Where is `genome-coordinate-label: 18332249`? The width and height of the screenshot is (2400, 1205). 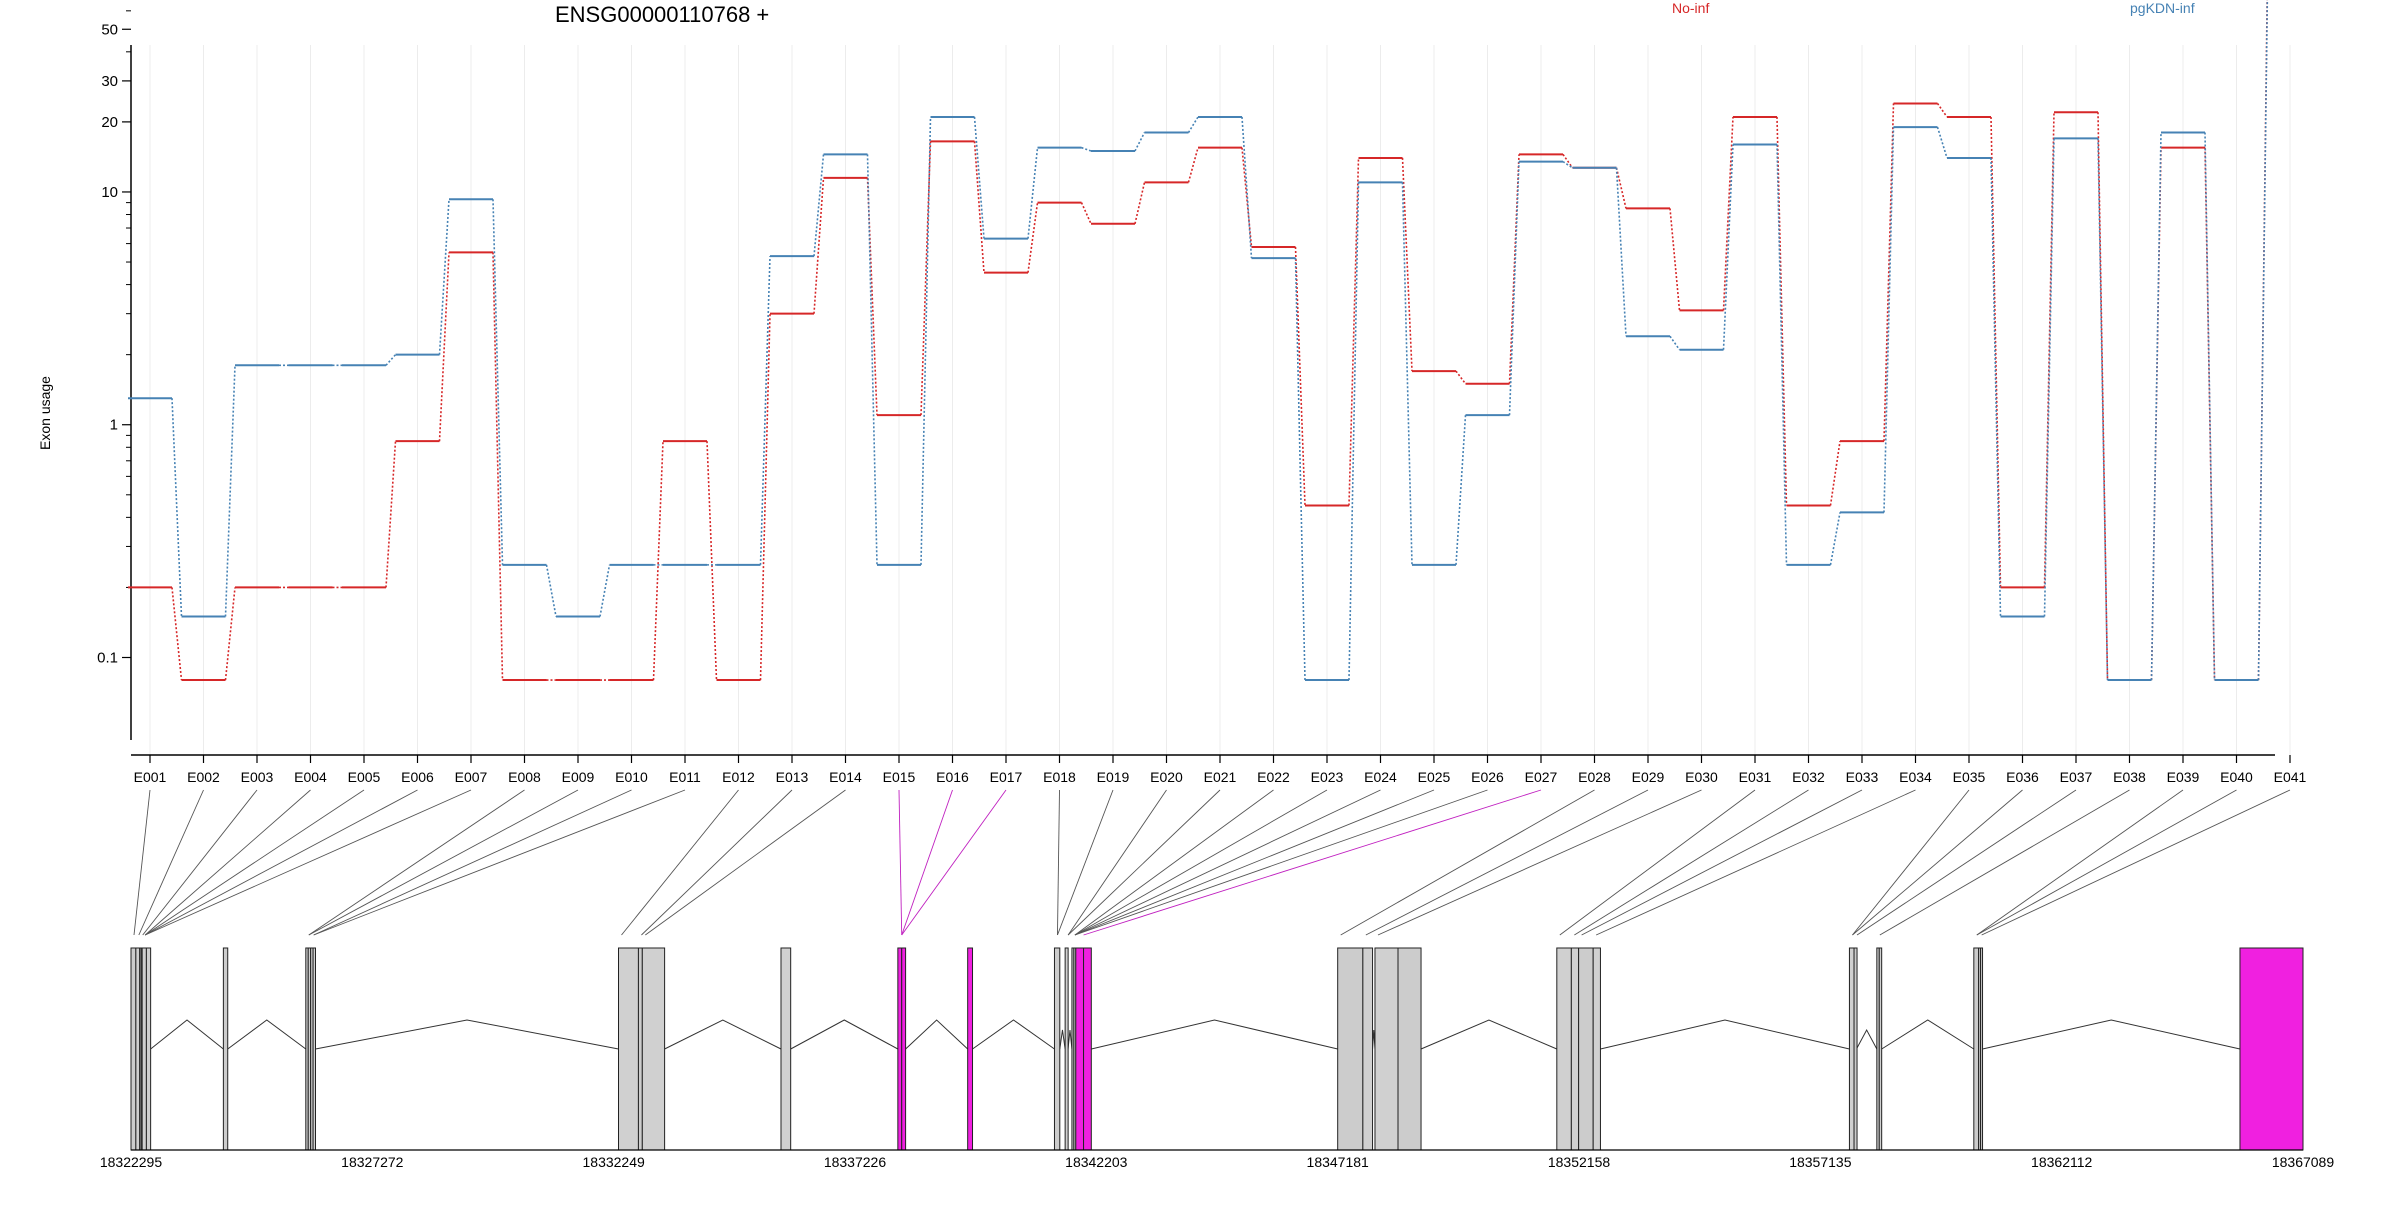
genome-coordinate-label: 18332249 is located at coordinates (614, 1162).